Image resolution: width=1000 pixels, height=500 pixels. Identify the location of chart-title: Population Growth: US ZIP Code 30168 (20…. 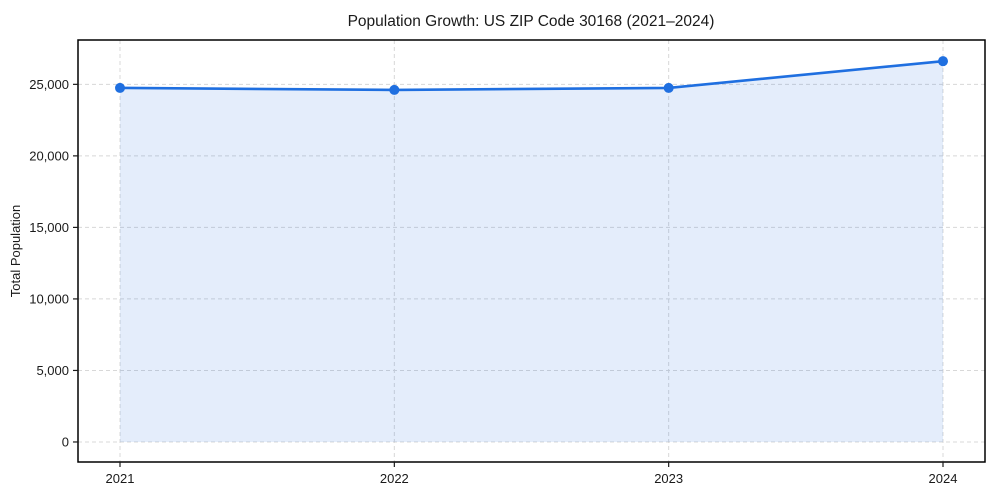
(531, 21).